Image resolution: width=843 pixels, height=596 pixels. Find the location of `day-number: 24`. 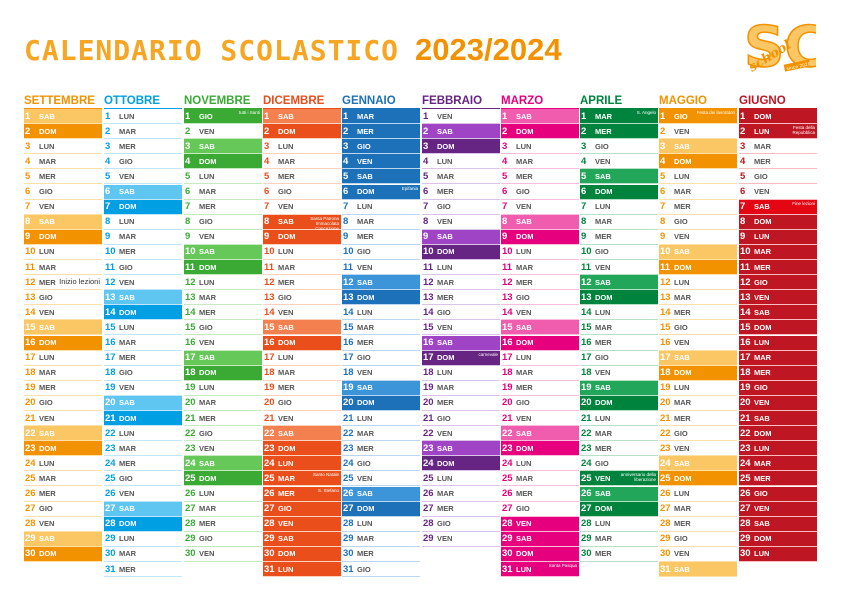

day-number: 24 is located at coordinates (348, 463).